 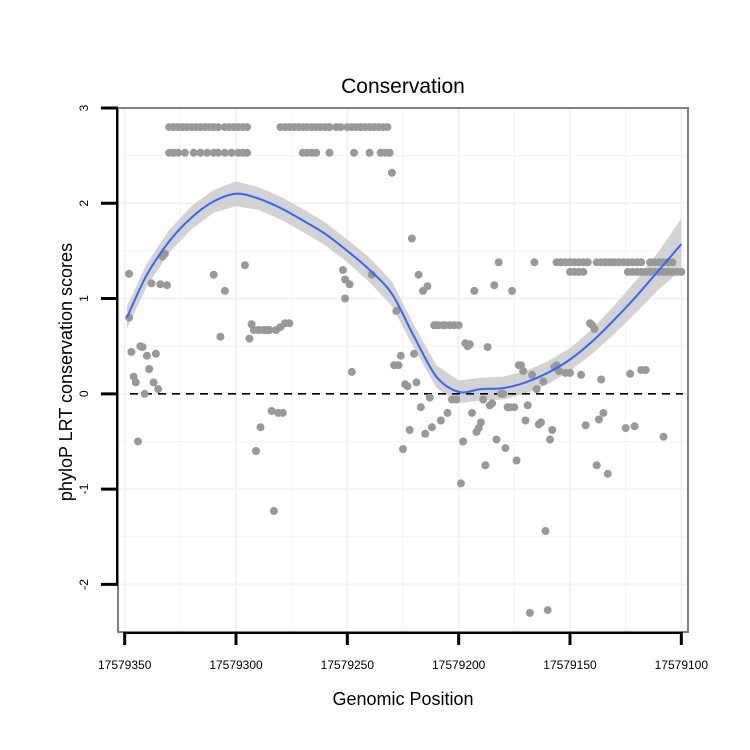 What do you see at coordinates (84, 393) in the screenshot?
I see `y-tick-label: 0` at bounding box center [84, 393].